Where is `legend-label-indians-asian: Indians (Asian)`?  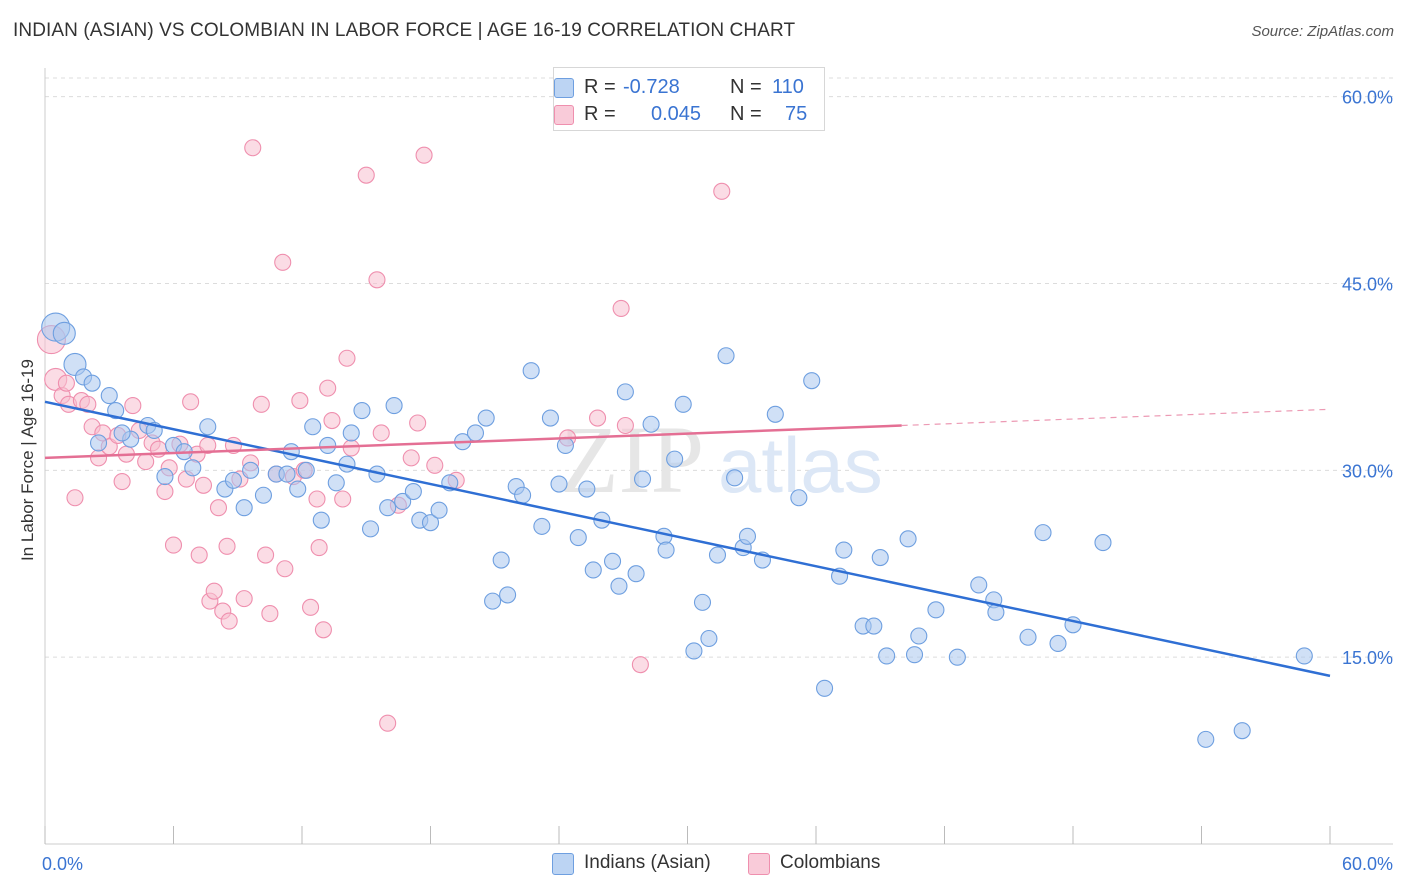 legend-label-indians-asian: Indians (Asian) is located at coordinates (647, 862).